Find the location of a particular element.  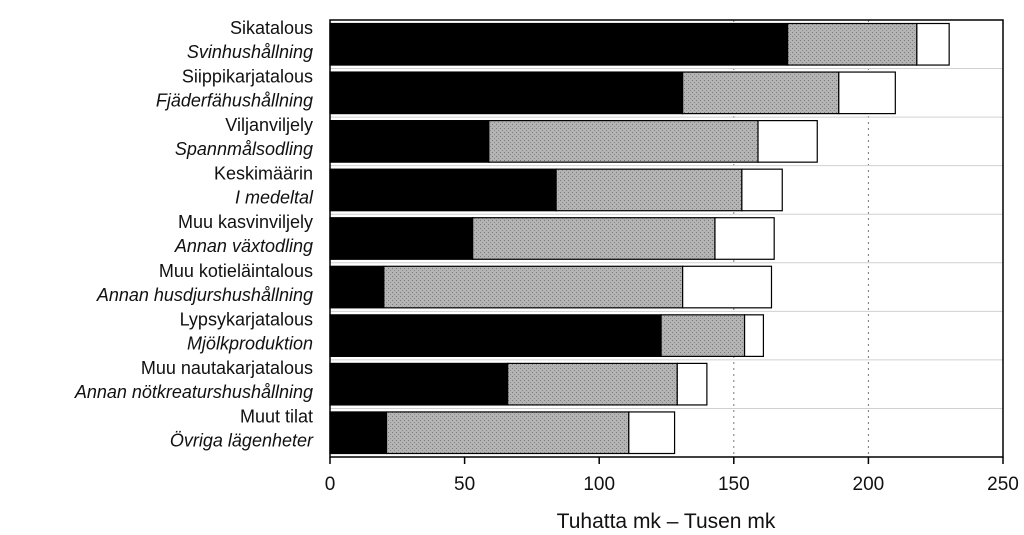

category-label-fi: Muu nautakarjatalous is located at coordinates (227, 368).